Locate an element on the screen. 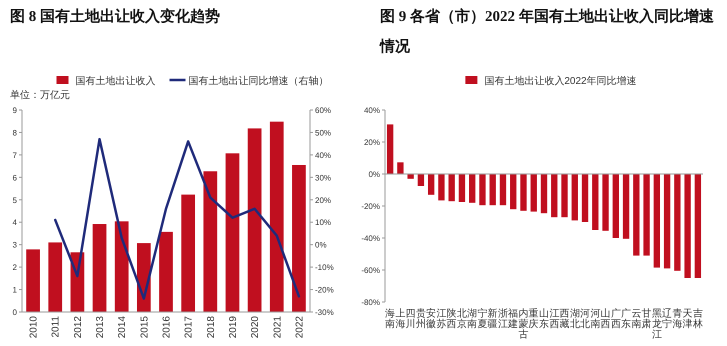 This screenshot has height=346, width=727. y-tick-label: 5 is located at coordinates (15, 200).